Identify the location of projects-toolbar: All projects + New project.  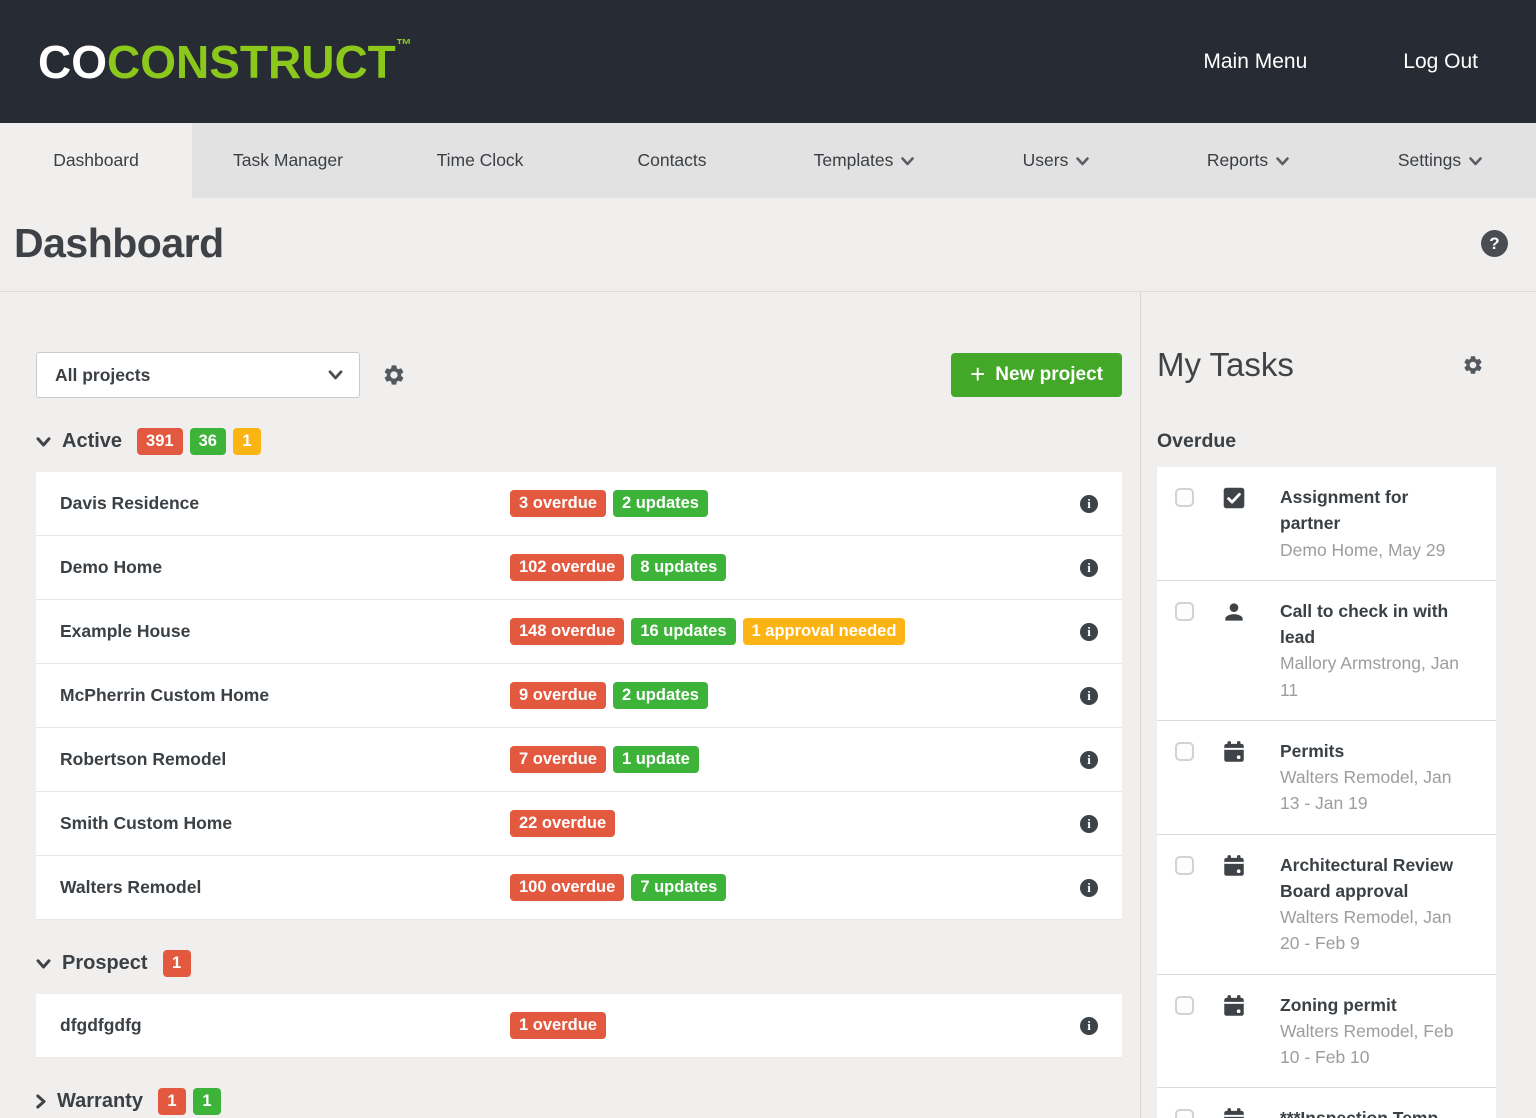
(579, 375).